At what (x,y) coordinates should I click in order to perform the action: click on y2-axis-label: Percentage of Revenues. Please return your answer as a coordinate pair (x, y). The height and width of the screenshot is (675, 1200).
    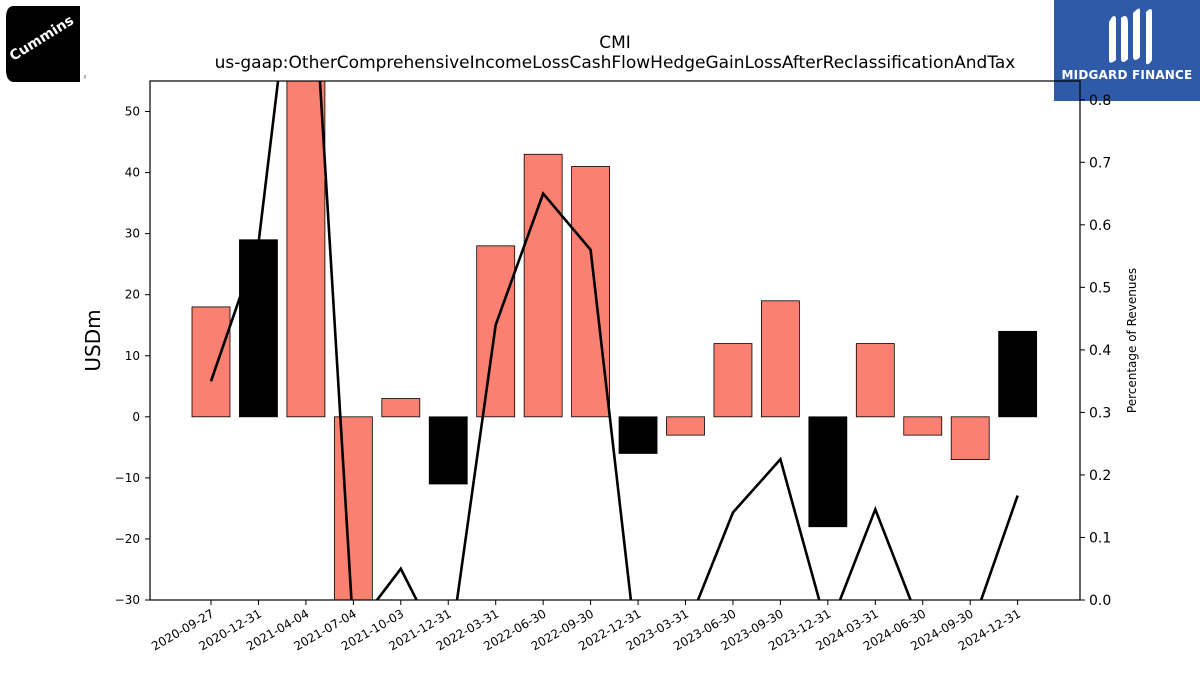
    Looking at the image, I should click on (1132, 340).